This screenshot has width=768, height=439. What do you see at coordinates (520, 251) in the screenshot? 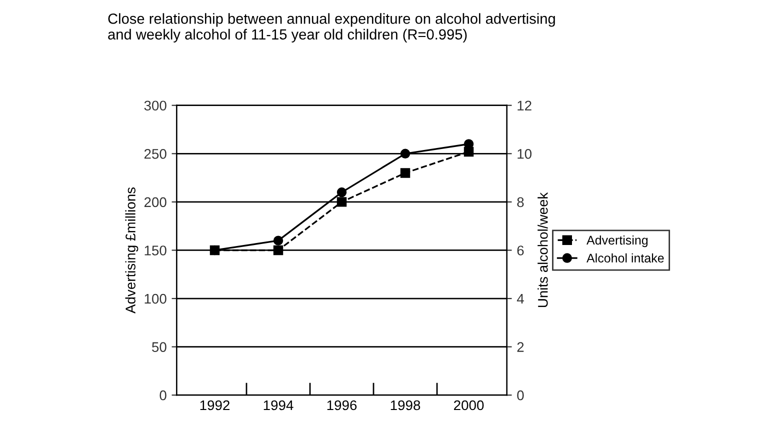
I see `y2-tick-label: 6` at bounding box center [520, 251].